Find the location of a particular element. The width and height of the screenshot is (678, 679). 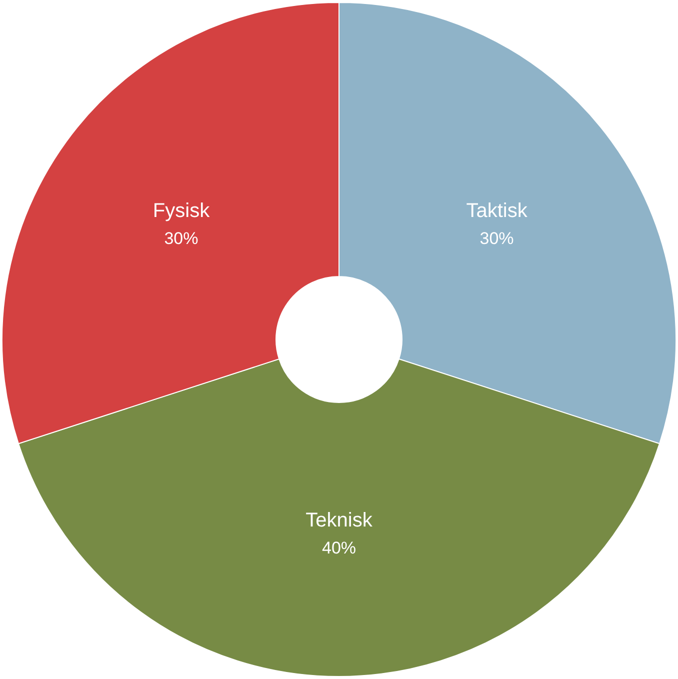

slice-label: Taktisk is located at coordinates (497, 211).